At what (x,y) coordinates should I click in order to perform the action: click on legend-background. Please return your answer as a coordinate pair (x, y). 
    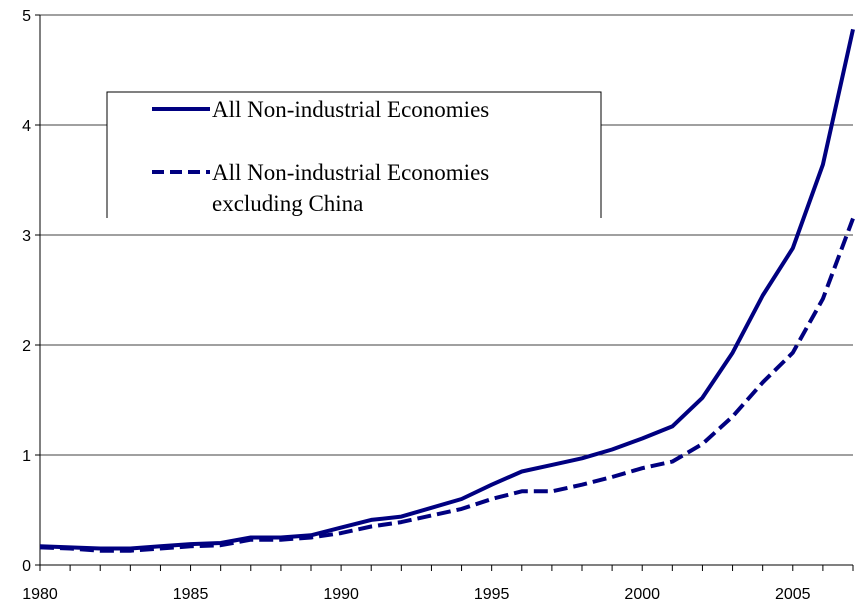
    Looking at the image, I should click on (354, 155).